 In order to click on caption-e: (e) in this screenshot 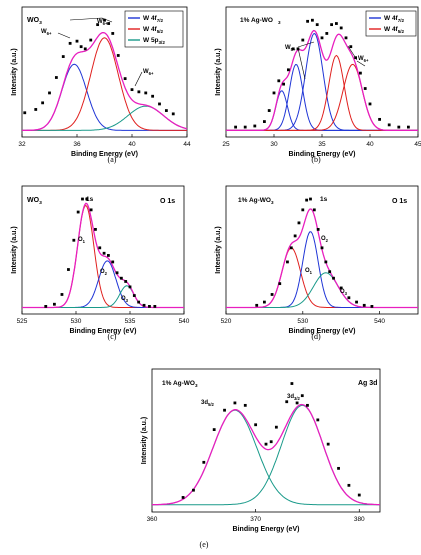, I will do `click(204, 544)`.